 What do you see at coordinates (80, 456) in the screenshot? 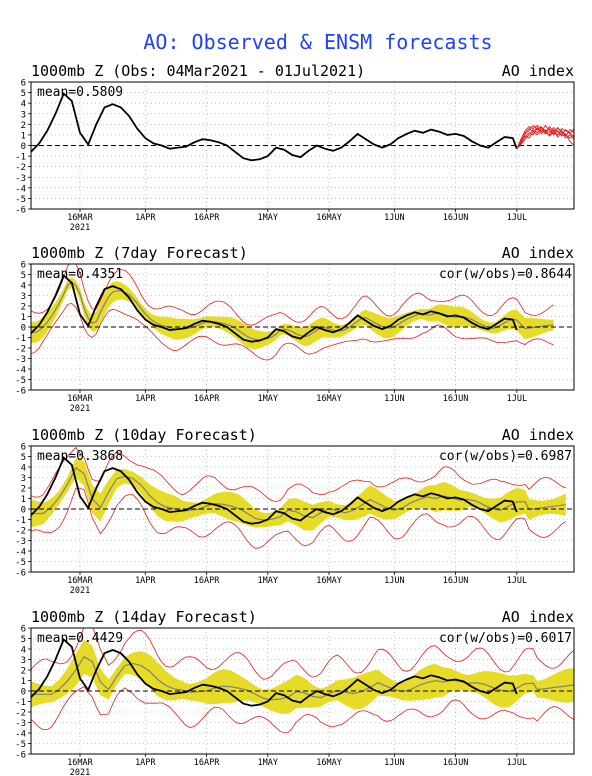
I see `mean-label: mean=0.3868` at bounding box center [80, 456].